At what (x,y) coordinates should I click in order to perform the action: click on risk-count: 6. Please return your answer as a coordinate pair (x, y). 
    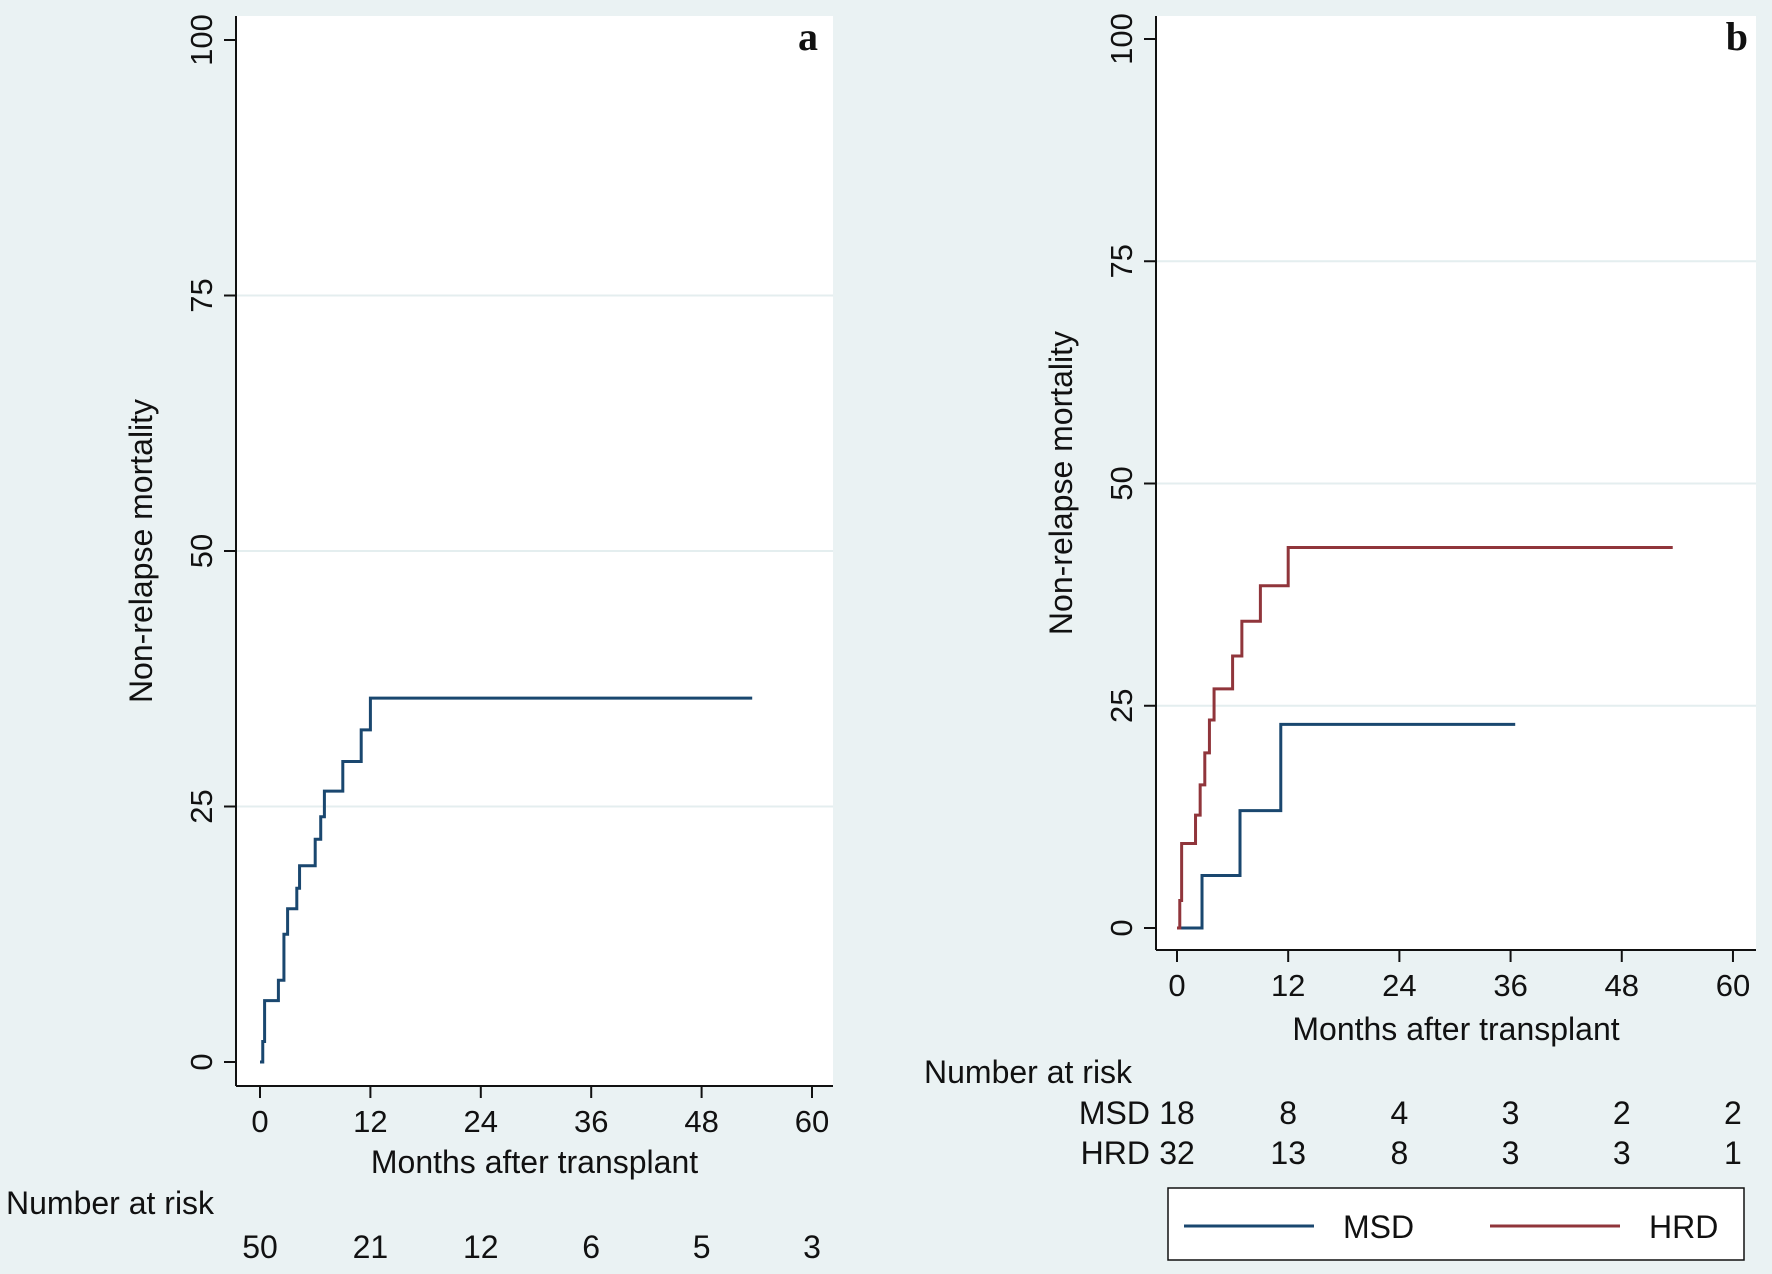
    Looking at the image, I should click on (591, 1247).